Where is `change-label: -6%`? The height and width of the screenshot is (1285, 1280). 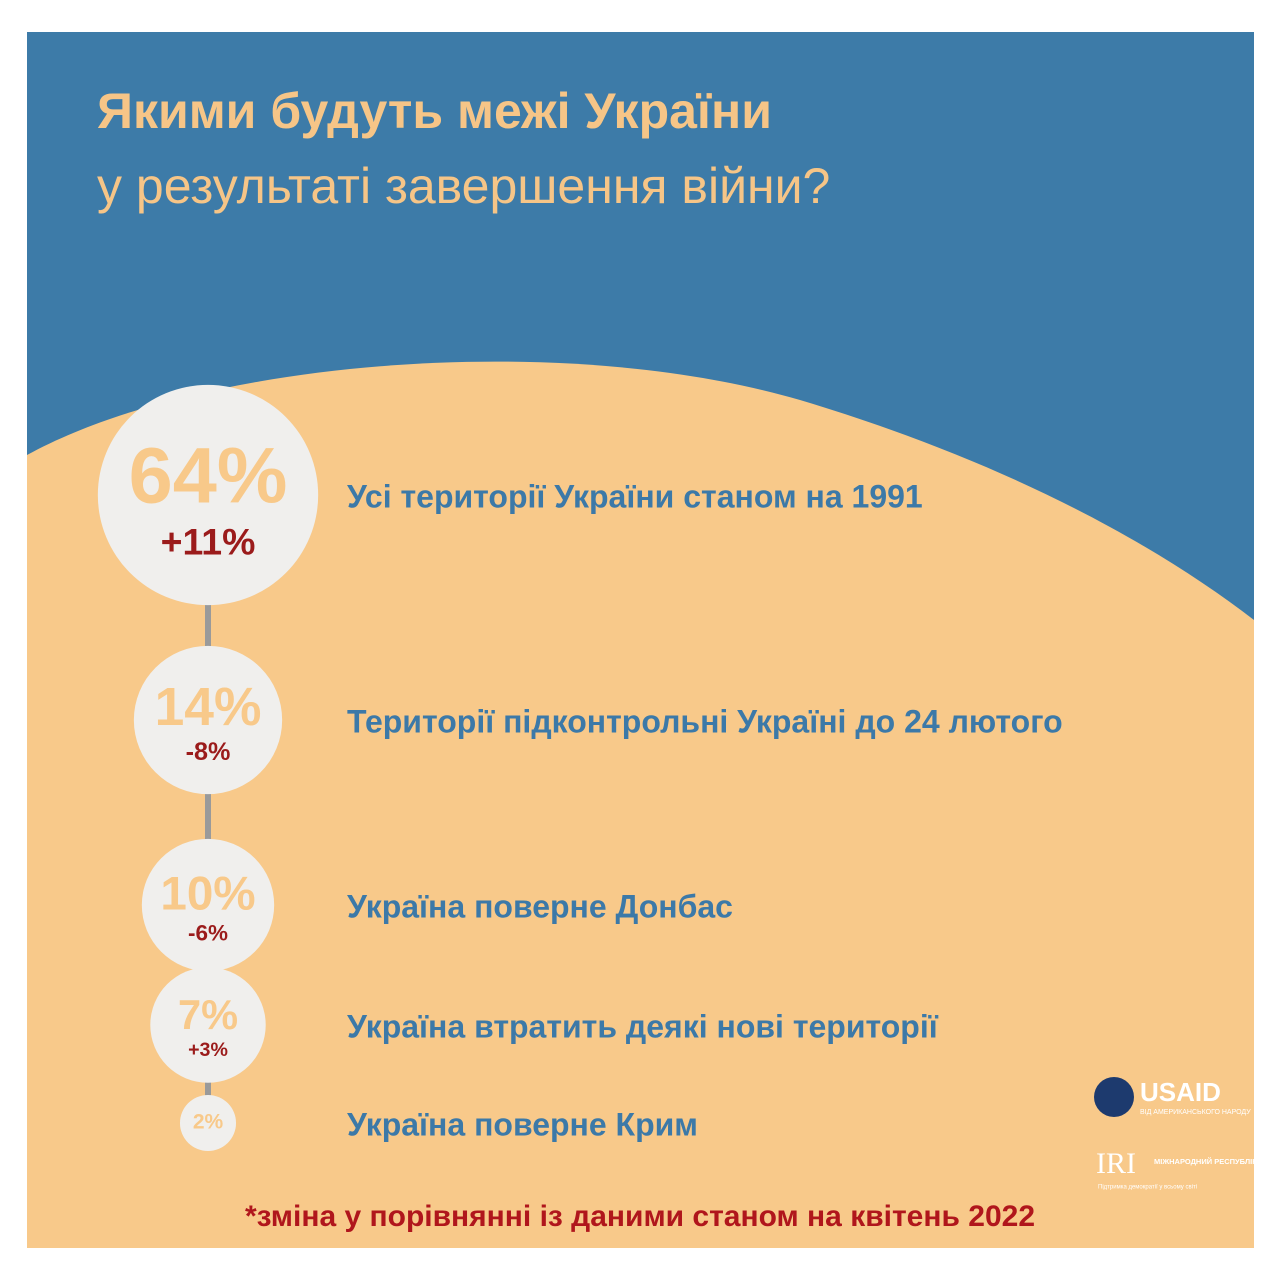
change-label: -6% is located at coordinates (208, 933).